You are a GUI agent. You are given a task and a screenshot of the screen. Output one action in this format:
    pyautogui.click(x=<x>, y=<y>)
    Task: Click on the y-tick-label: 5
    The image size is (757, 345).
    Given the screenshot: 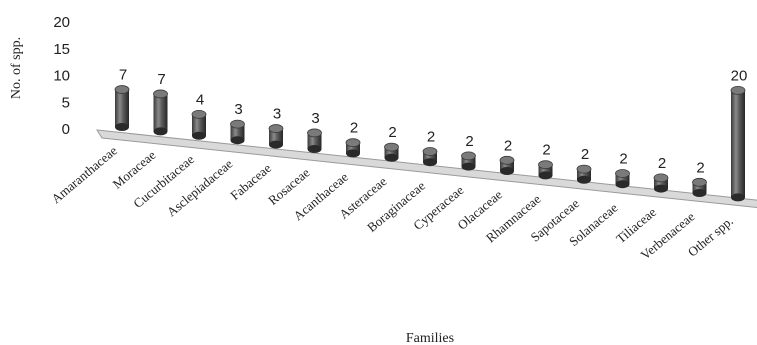 What is the action you would take?
    pyautogui.click(x=66, y=102)
    